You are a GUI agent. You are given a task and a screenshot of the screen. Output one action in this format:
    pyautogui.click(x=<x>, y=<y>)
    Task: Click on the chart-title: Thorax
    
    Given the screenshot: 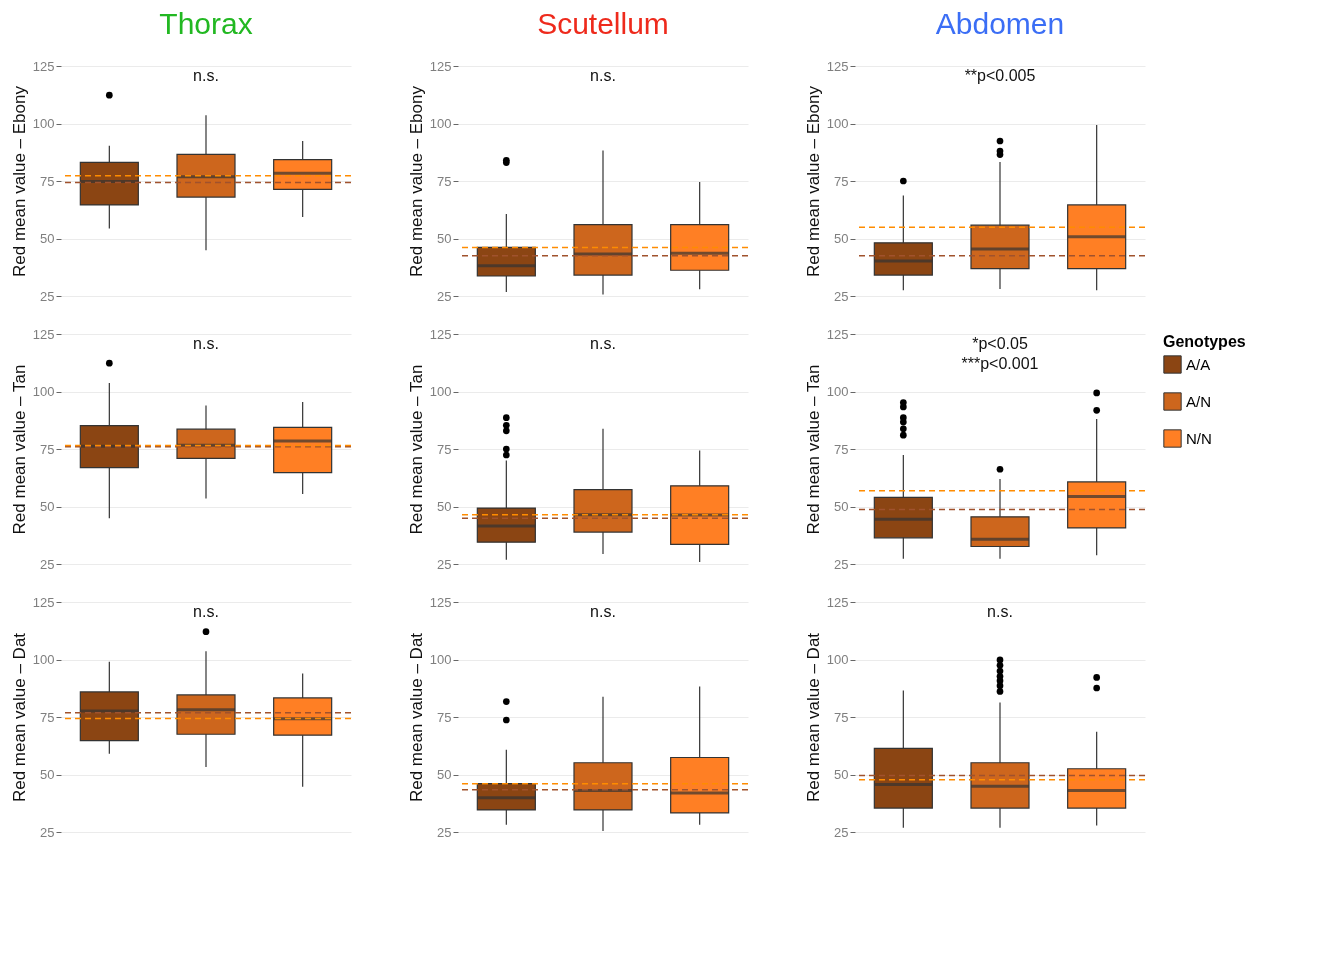 What is the action you would take?
    pyautogui.click(x=206, y=23)
    